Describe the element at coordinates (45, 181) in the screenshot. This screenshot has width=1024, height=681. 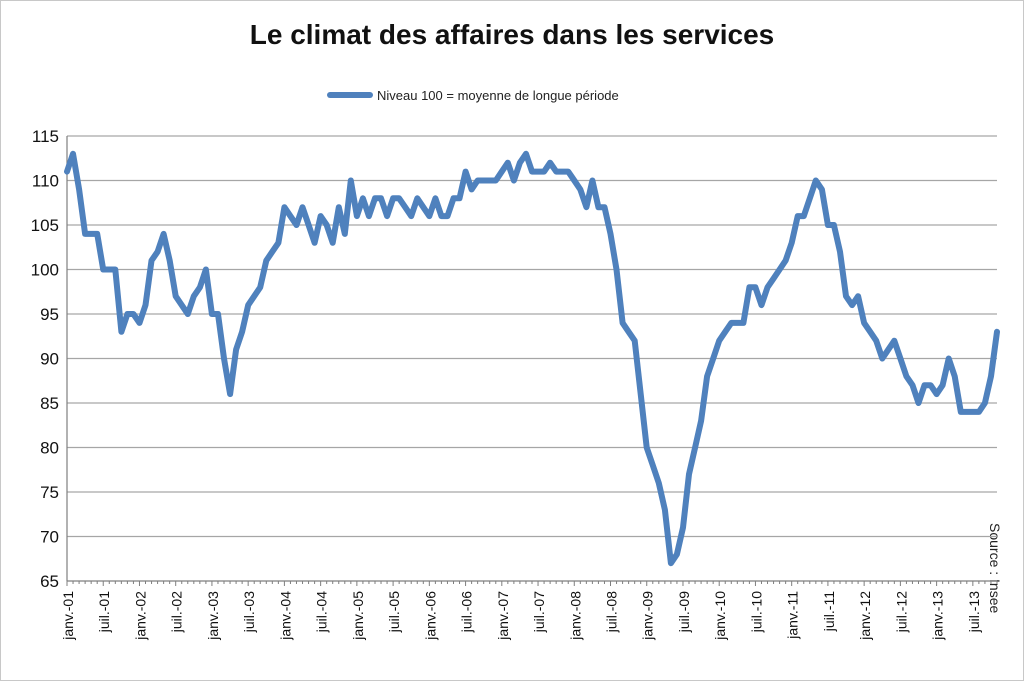
I see `y-tick-label: 110` at that location.